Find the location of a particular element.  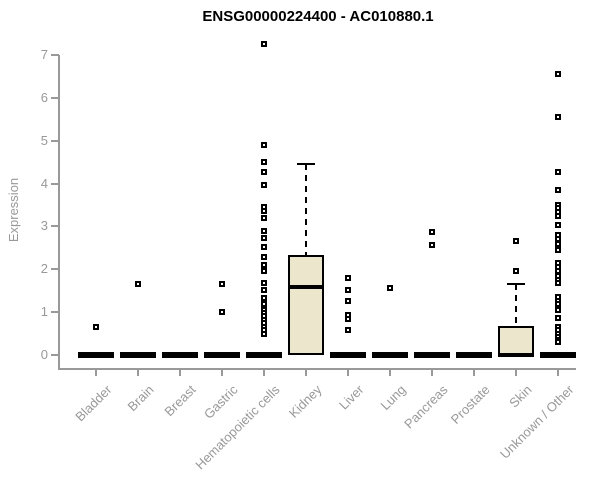

box-kidney is located at coordinates (306, 305).